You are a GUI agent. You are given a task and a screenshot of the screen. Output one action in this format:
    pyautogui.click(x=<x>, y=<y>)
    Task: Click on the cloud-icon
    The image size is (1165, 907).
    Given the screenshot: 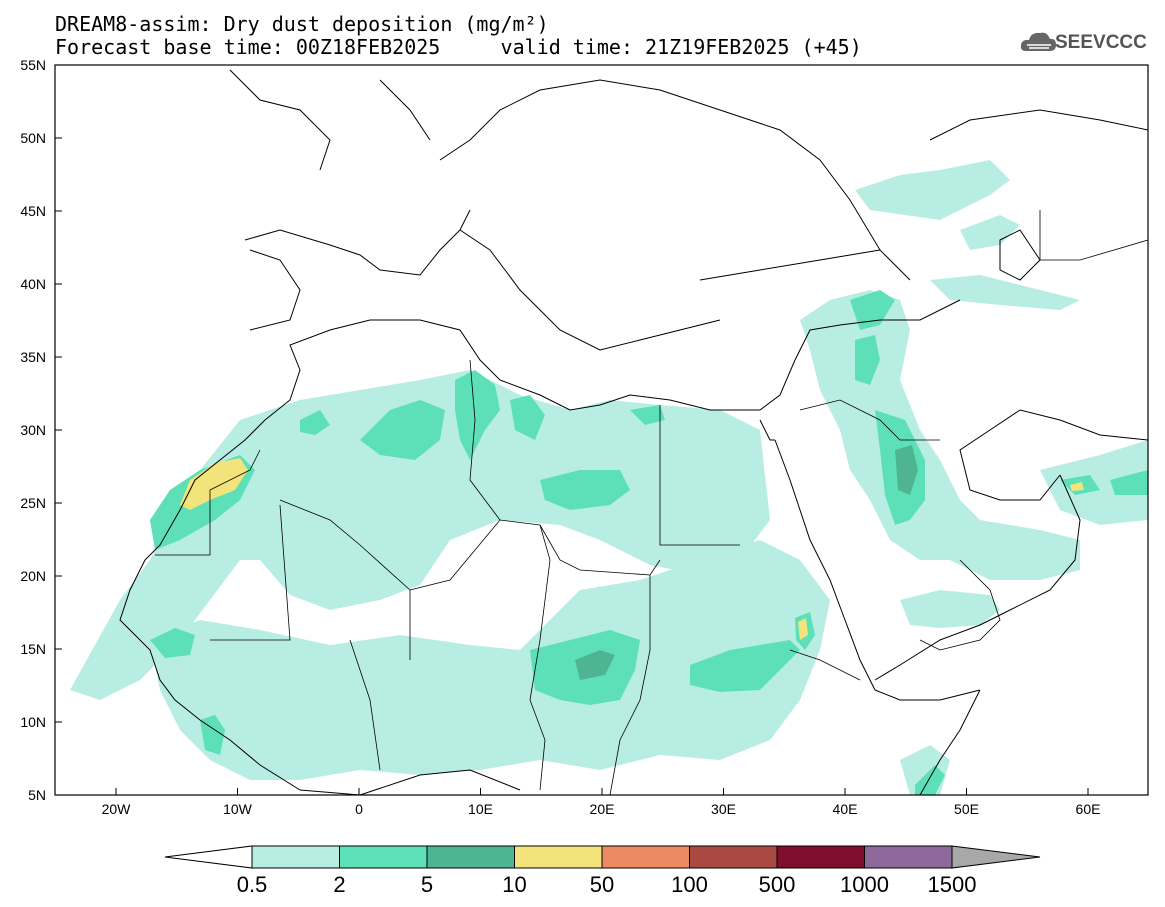 What is the action you would take?
    pyautogui.click(x=1038, y=41)
    